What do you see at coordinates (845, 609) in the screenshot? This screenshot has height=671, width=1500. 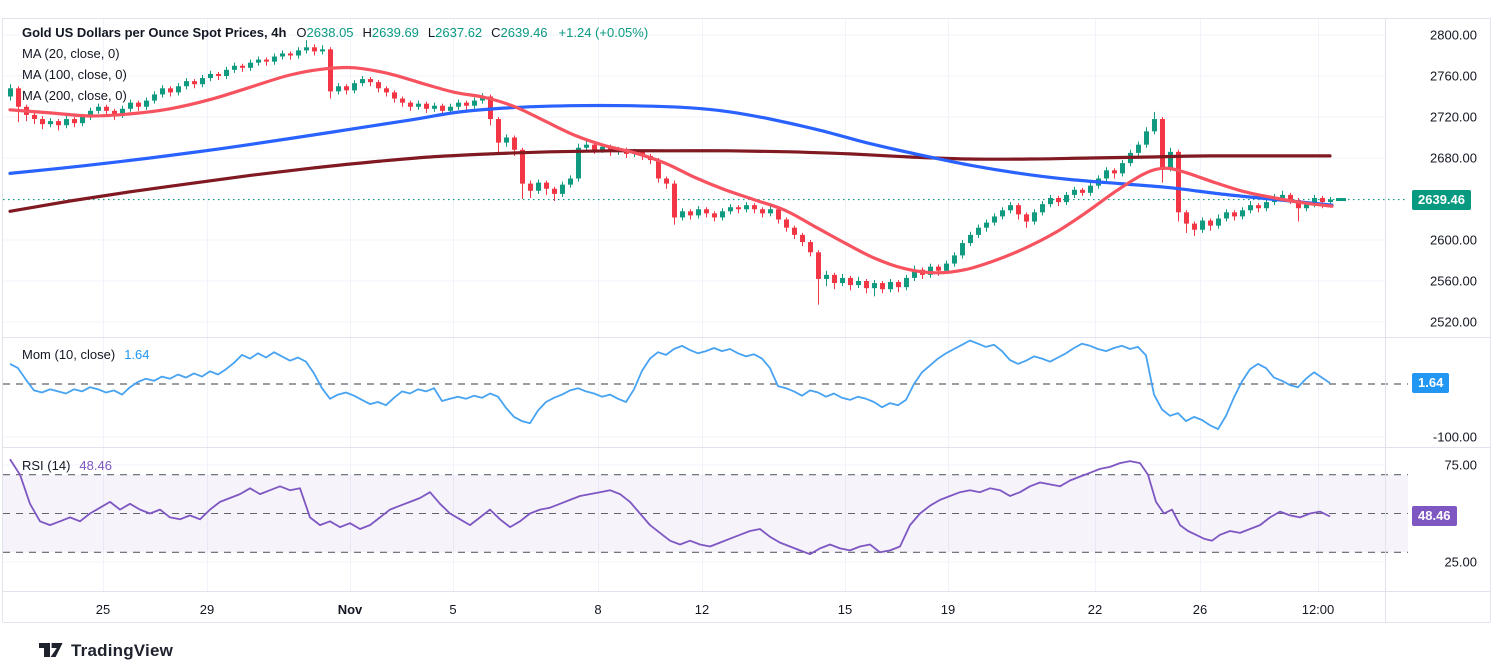 I see `time-axis-label: 15` at bounding box center [845, 609].